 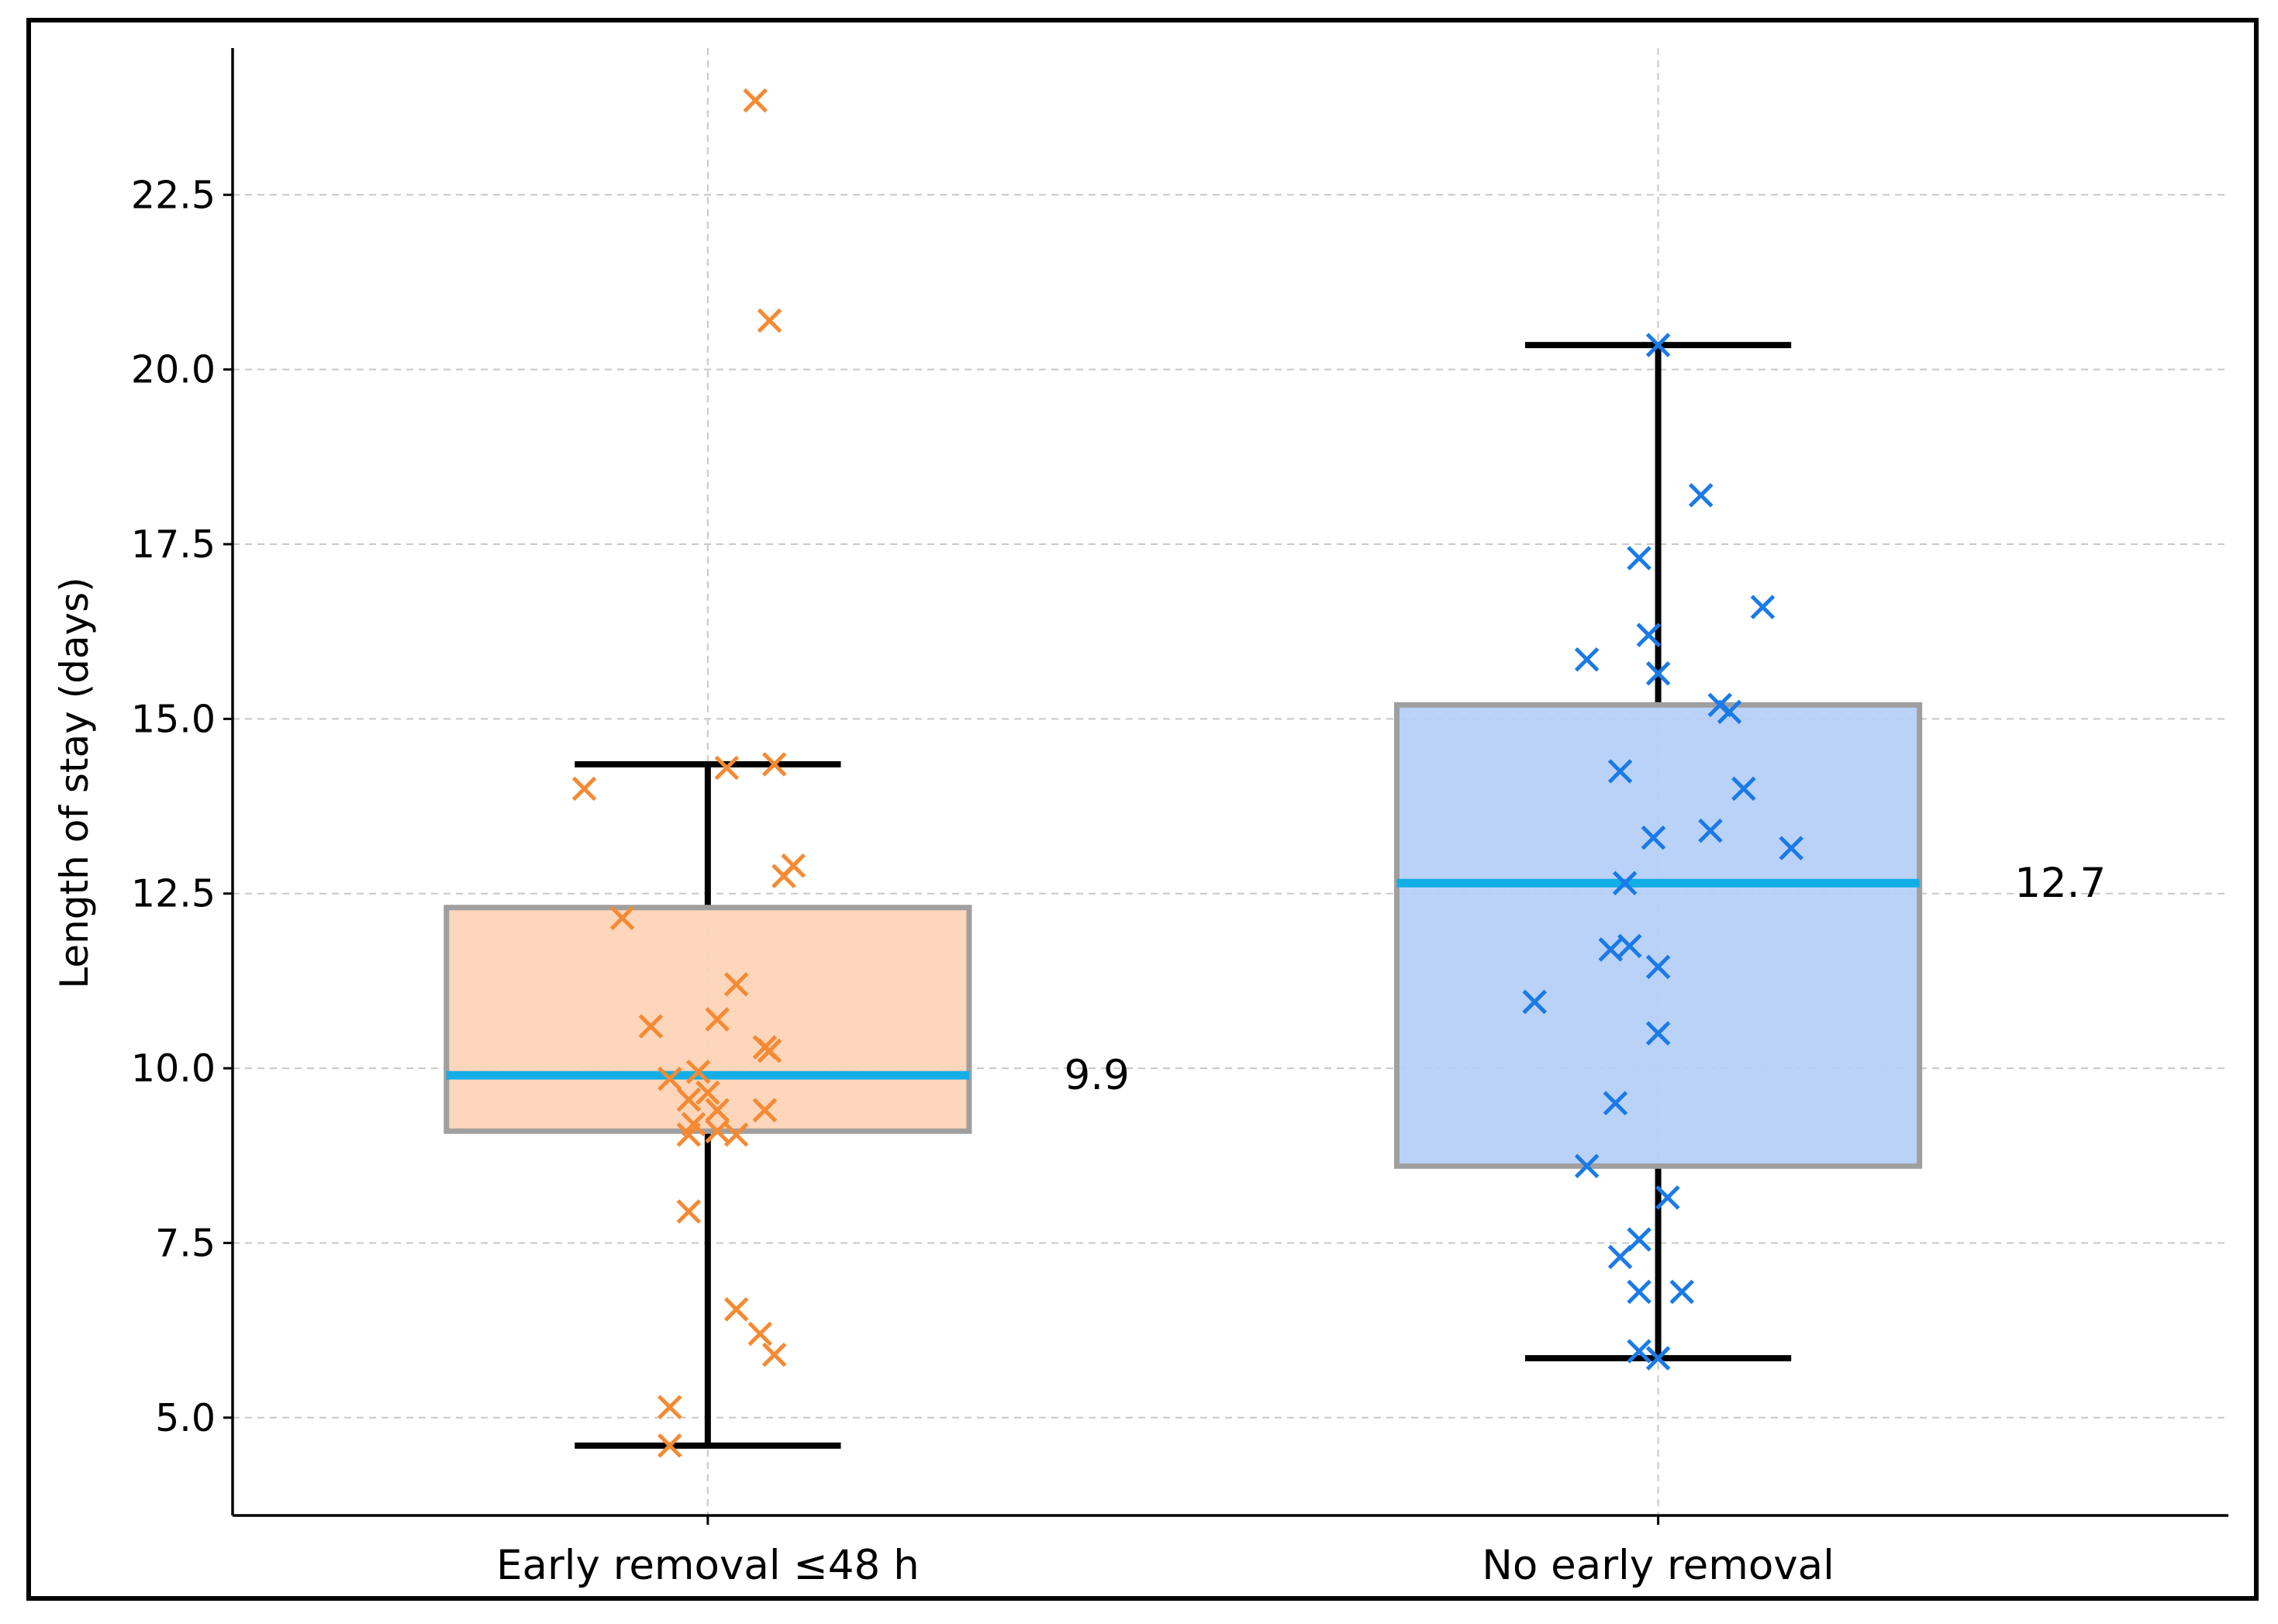 I want to click on box-group, so click(x=1658, y=852).